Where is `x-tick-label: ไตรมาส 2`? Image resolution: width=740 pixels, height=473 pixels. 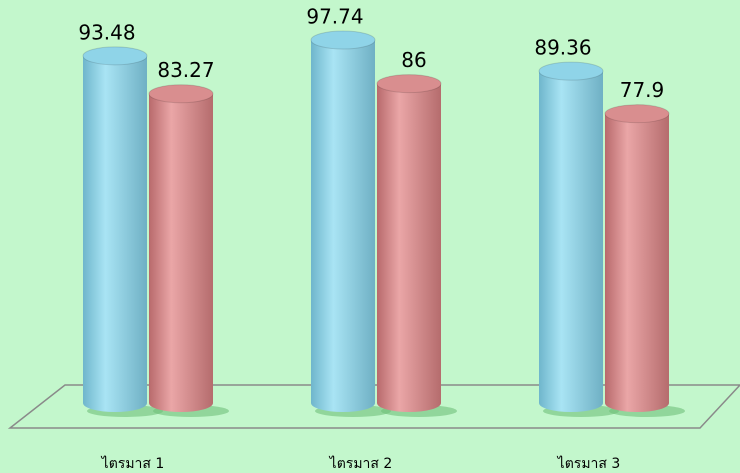
x-tick-label: ไตรมาส 2 is located at coordinates (361, 463).